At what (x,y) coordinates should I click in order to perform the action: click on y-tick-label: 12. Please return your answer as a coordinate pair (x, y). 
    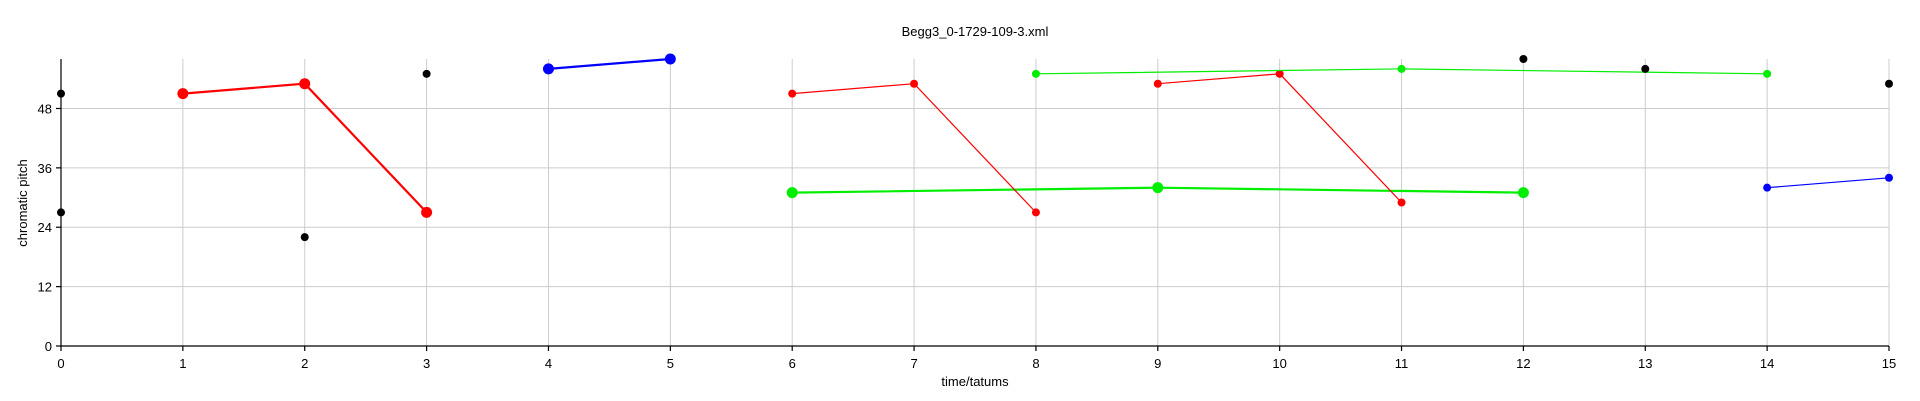
    Looking at the image, I should click on (45, 287).